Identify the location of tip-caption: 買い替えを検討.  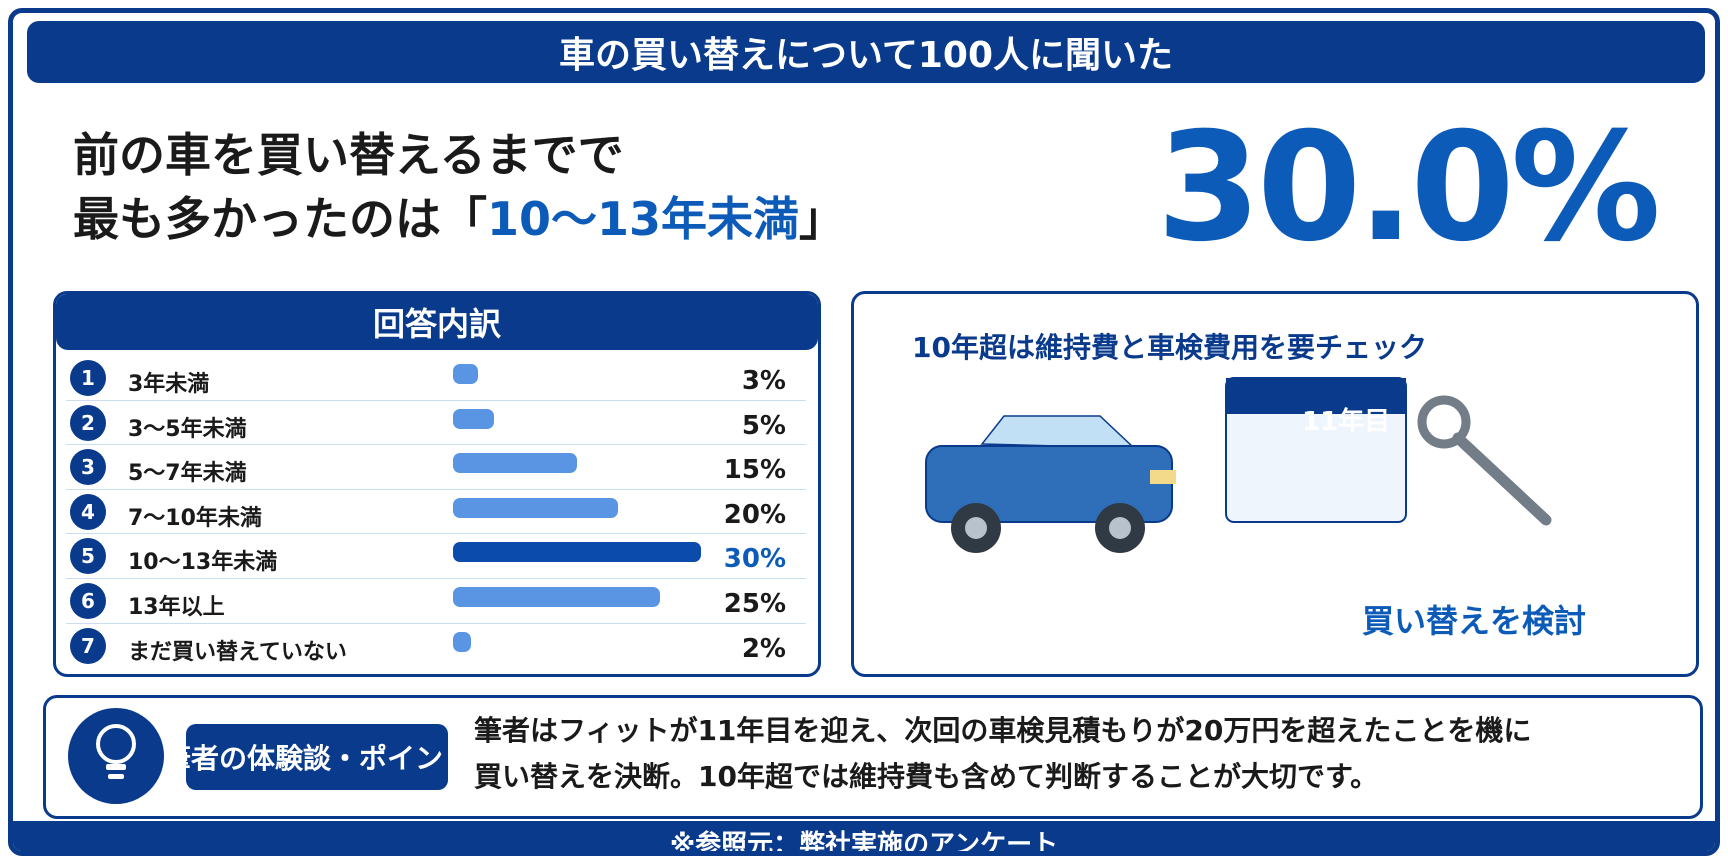
(1474, 621).